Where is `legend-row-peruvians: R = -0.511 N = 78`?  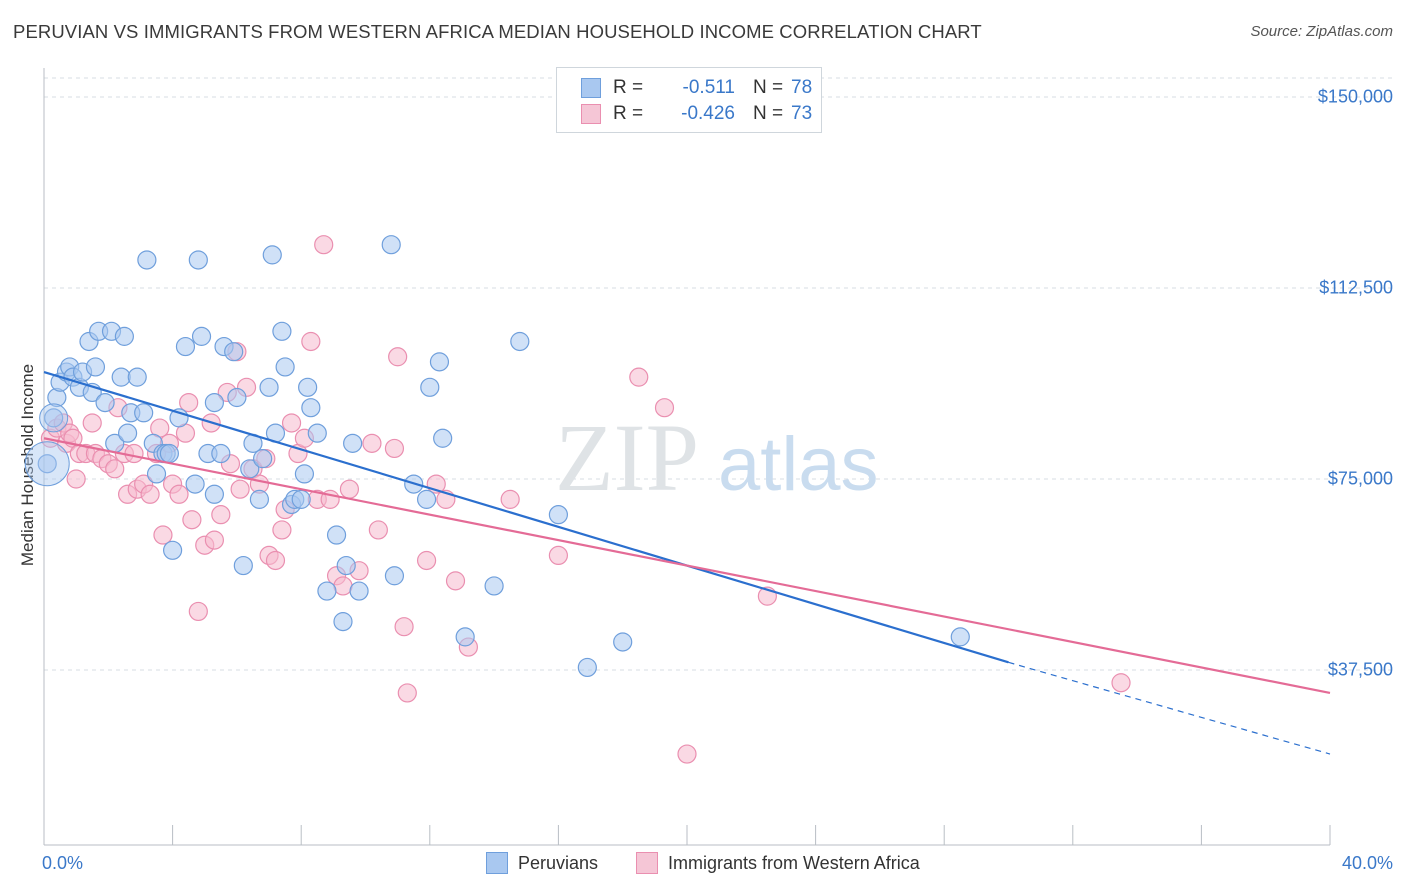 legend-row-peruvians: R = -0.511 N = 78 is located at coordinates (696, 88).